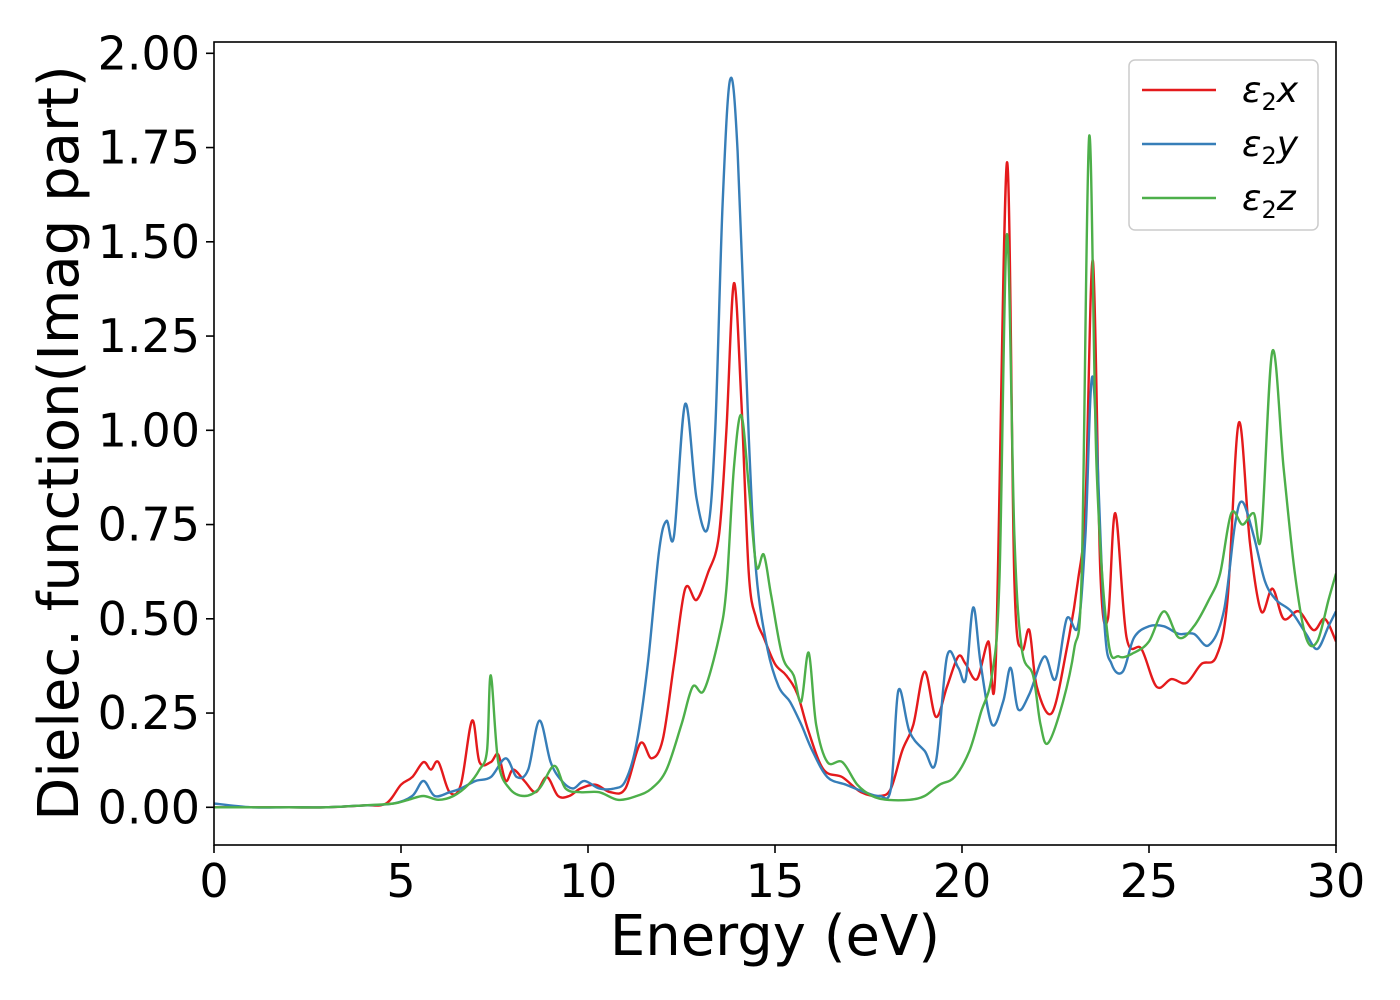 Image resolution: width=1400 pixels, height=1000 pixels. Describe the element at coordinates (149, 430) in the screenshot. I see `y-tick-label: 1.00` at that location.